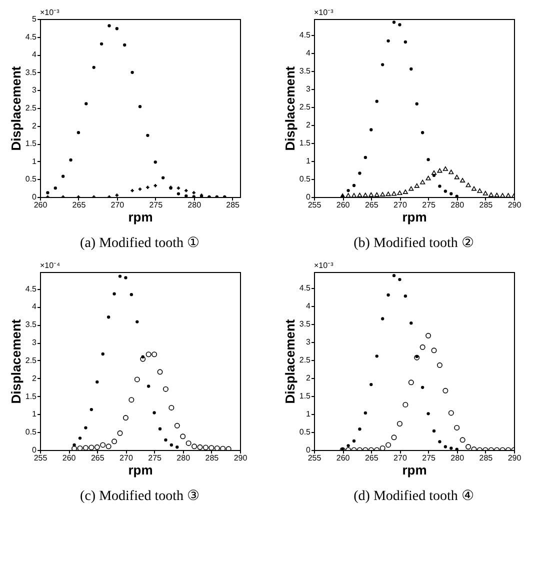 The width and height of the screenshot is (556, 563). What do you see at coordinates (414, 496) in the screenshot?
I see `text: (d) Modified tooth ④` at bounding box center [414, 496].